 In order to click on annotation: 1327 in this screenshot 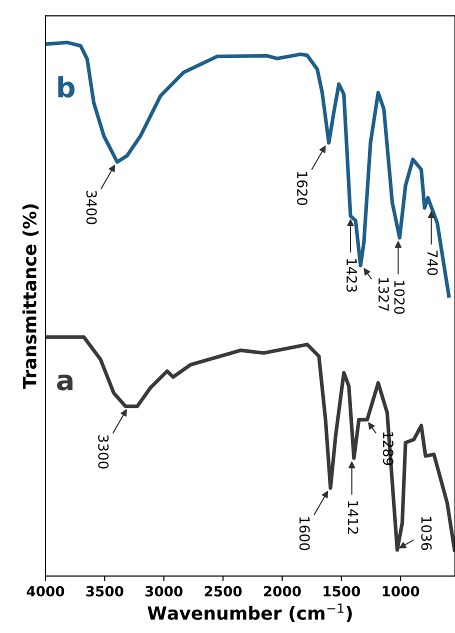, I will do `click(383, 294)`.